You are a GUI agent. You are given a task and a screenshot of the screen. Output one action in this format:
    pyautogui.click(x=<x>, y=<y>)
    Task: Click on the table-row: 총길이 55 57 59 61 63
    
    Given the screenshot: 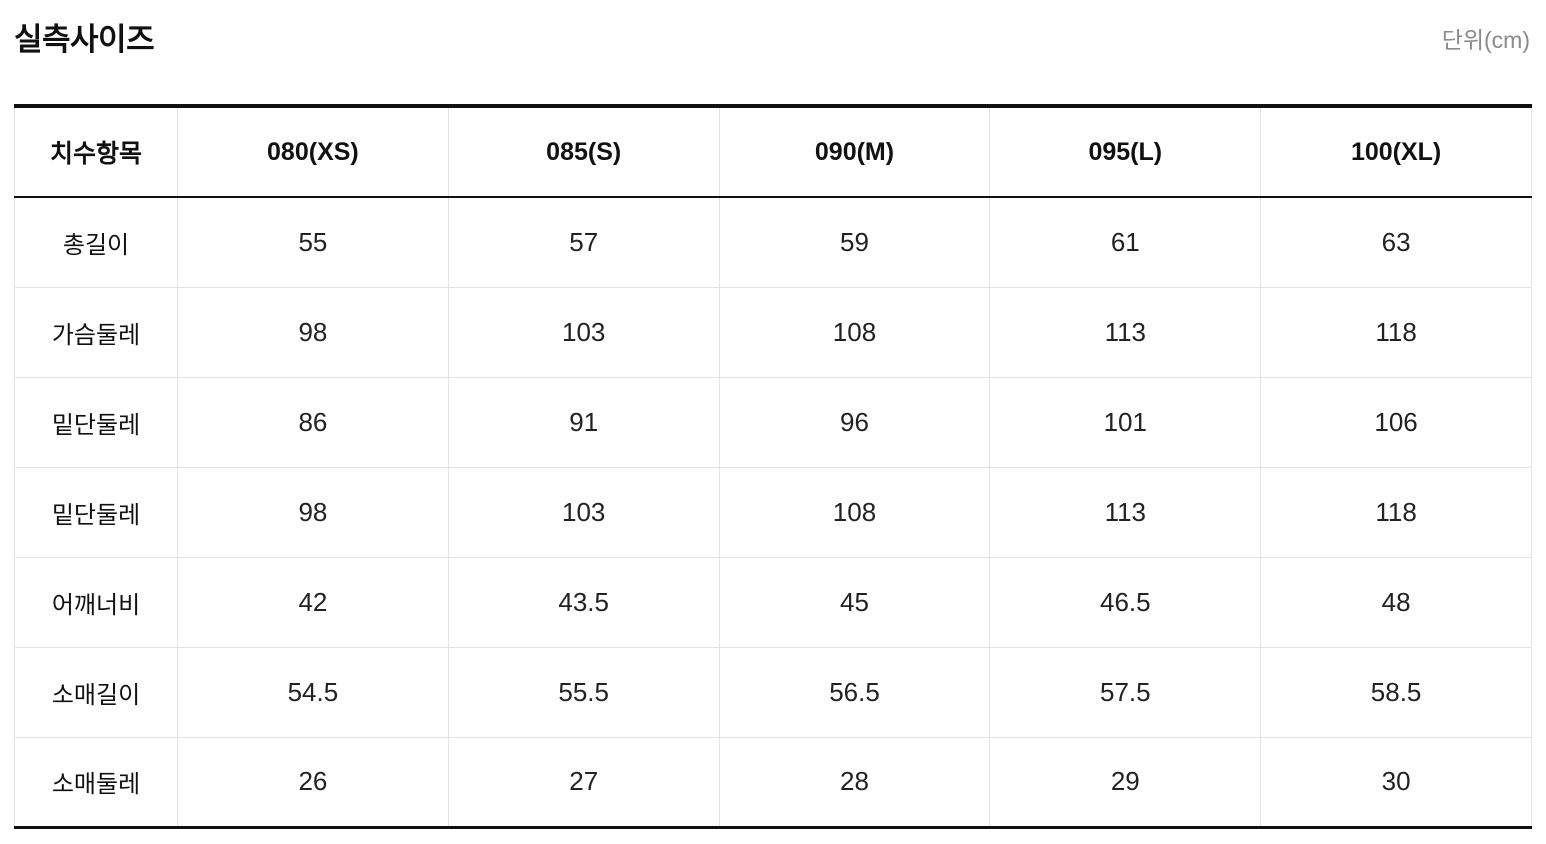 What is the action you would take?
    pyautogui.click(x=773, y=242)
    